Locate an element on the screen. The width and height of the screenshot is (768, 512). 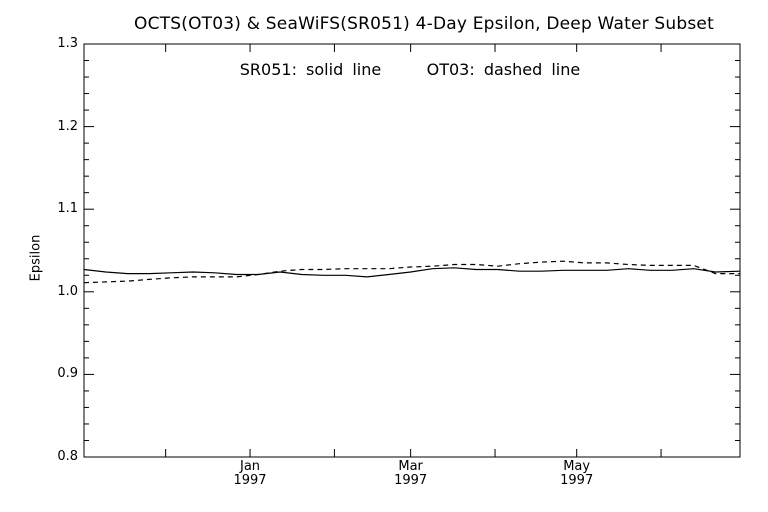
legend-dashed-label: OT03: dashed line is located at coordinates (503, 69).